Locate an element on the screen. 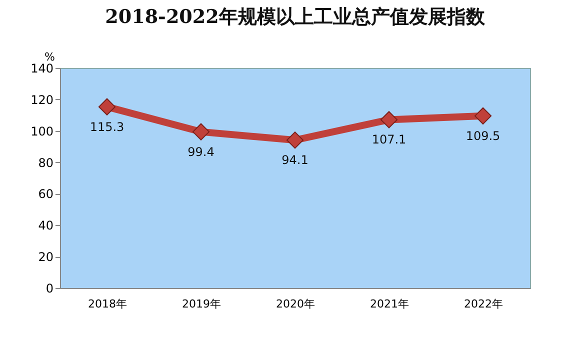 The width and height of the screenshot is (574, 349). x-tick-label: 2020年 is located at coordinates (295, 304).